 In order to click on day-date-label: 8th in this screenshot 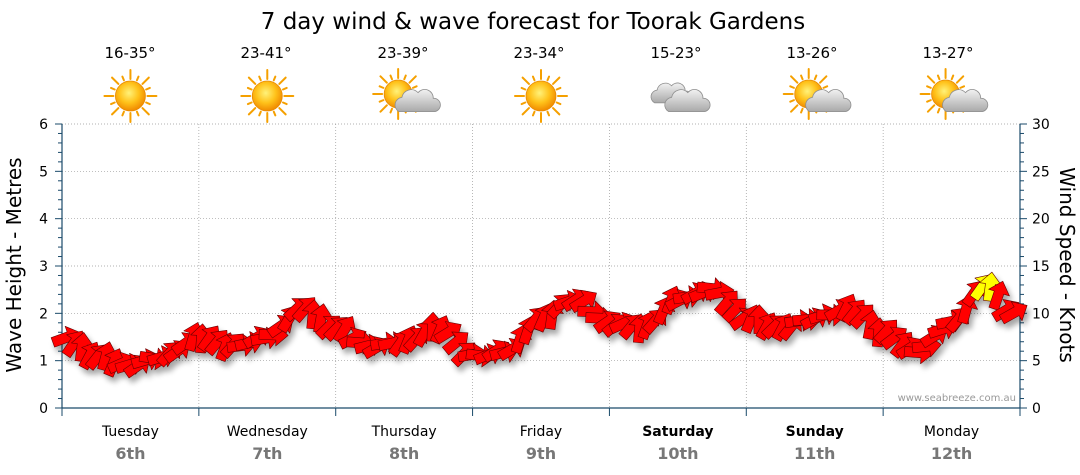, I will do `click(404, 453)`.